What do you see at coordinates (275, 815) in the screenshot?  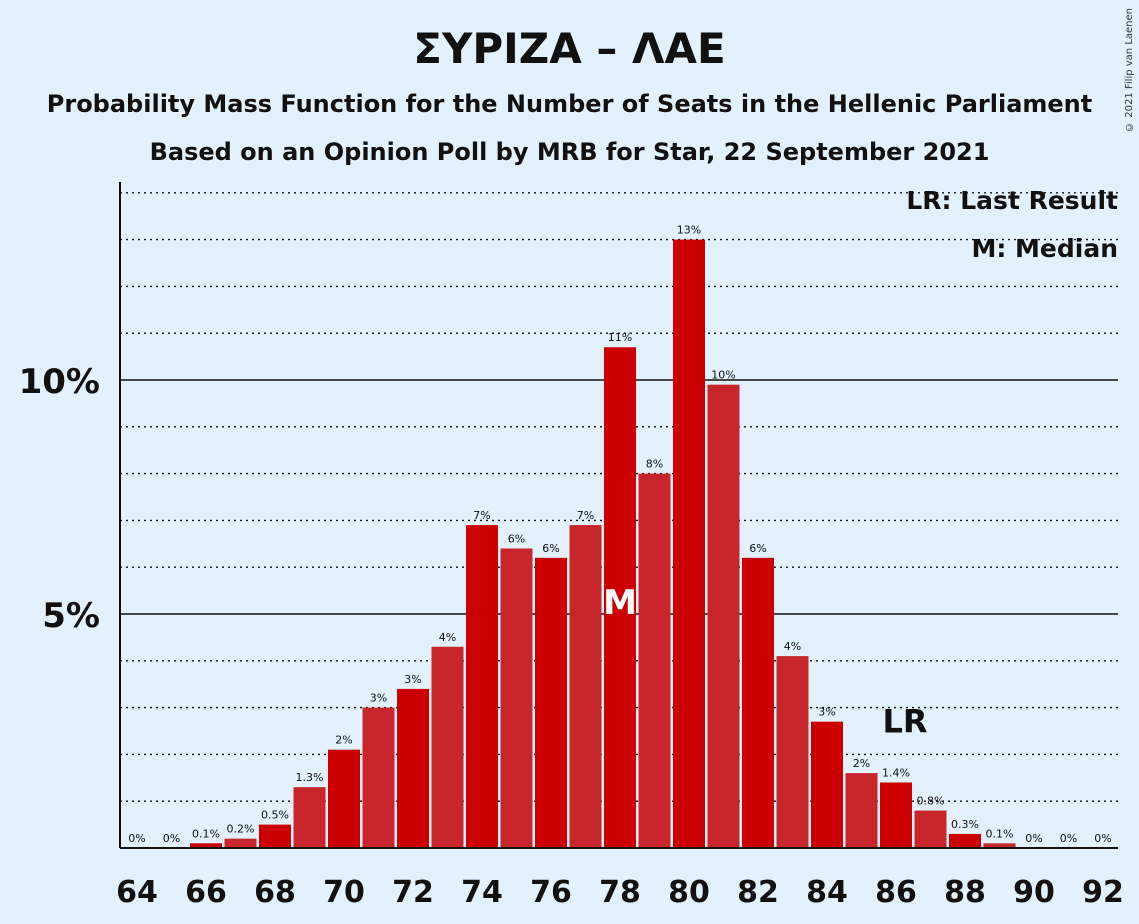 I see `bar-label-seat-68: 0.5%` at bounding box center [275, 815].